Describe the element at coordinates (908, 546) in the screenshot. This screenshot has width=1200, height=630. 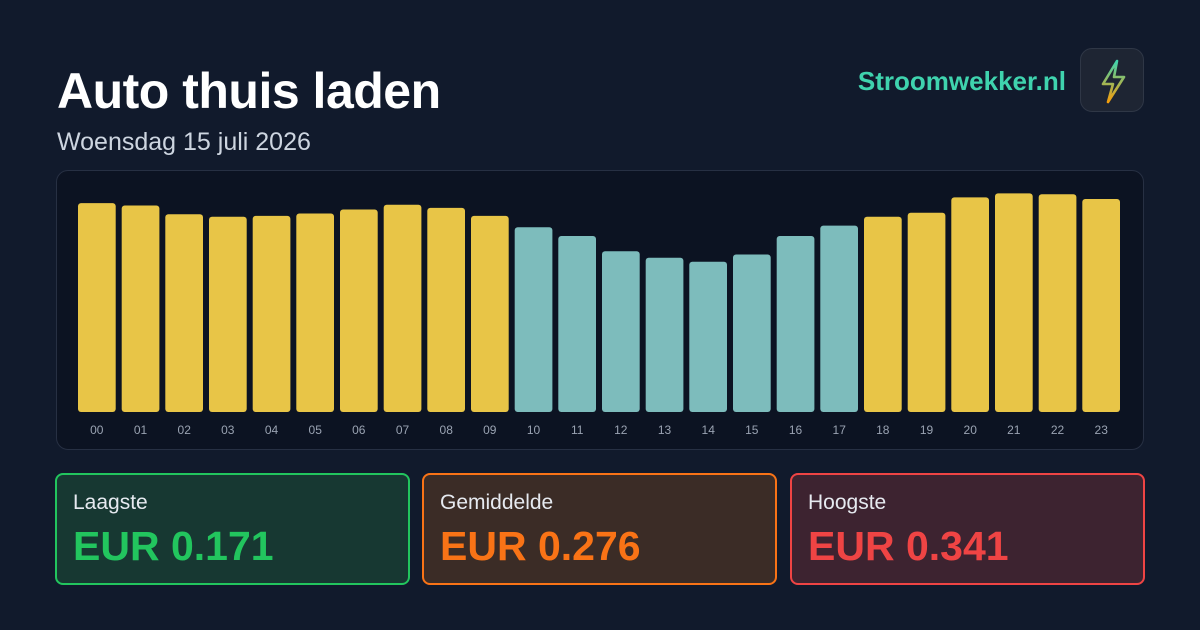
I see `highest-price-value: EUR 0.341` at that location.